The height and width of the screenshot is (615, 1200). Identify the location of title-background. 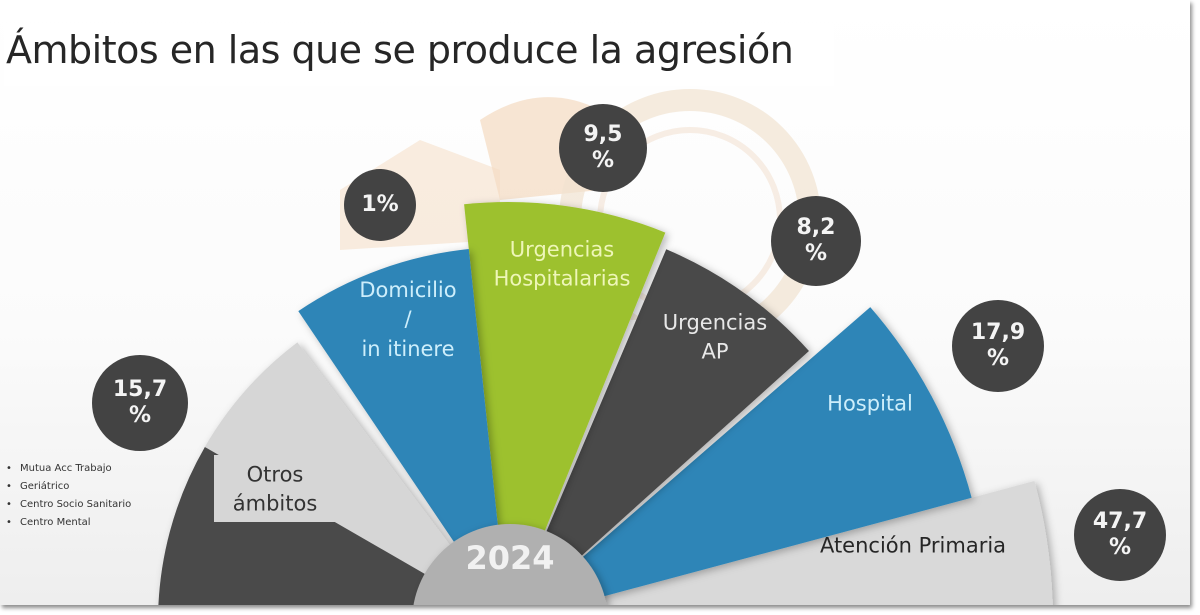
(419, 55).